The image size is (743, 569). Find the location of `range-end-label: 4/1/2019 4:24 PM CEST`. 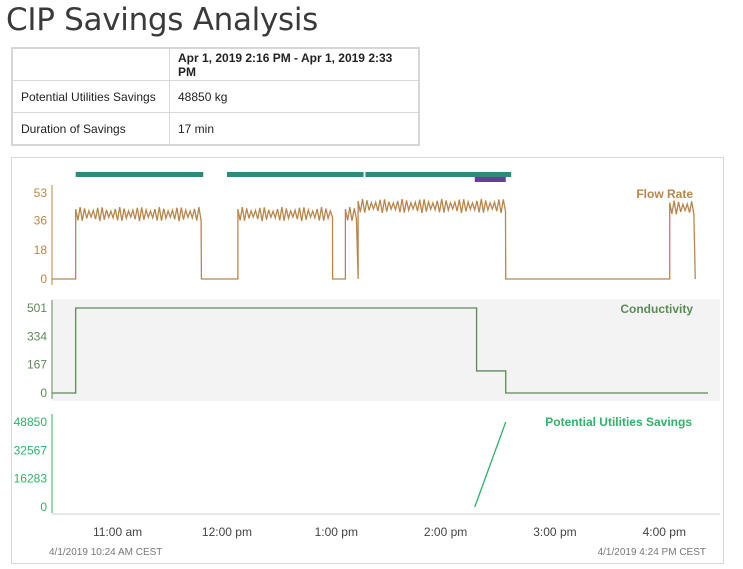

range-end-label: 4/1/2019 4:24 PM CEST is located at coordinates (652, 552).